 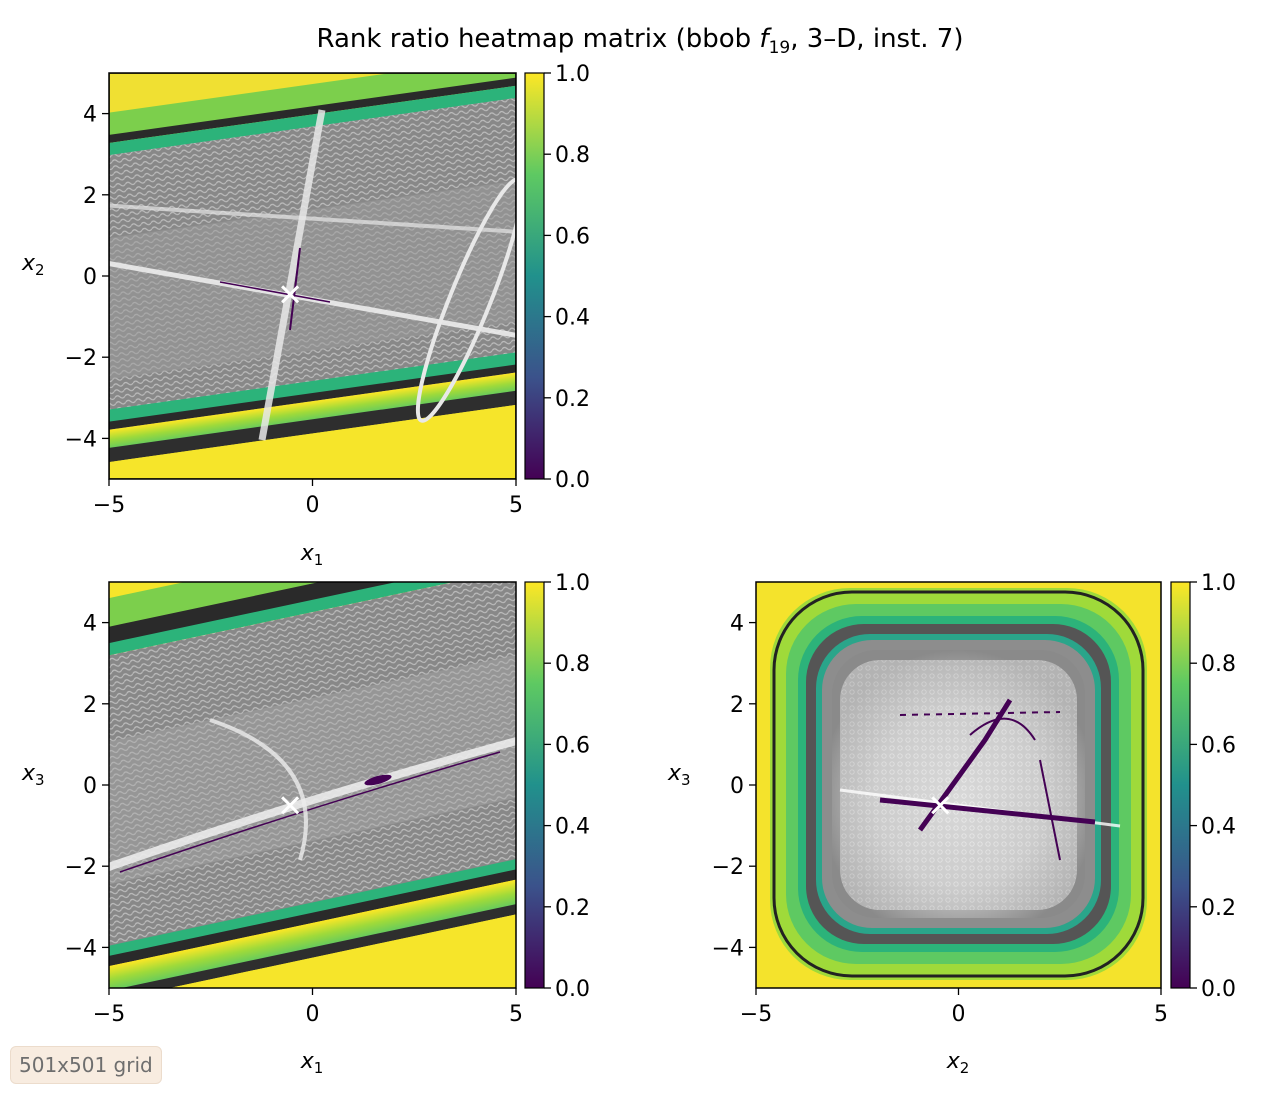 I want to click on grid-size-badge: 501x501 grid, so click(x=86, y=1065).